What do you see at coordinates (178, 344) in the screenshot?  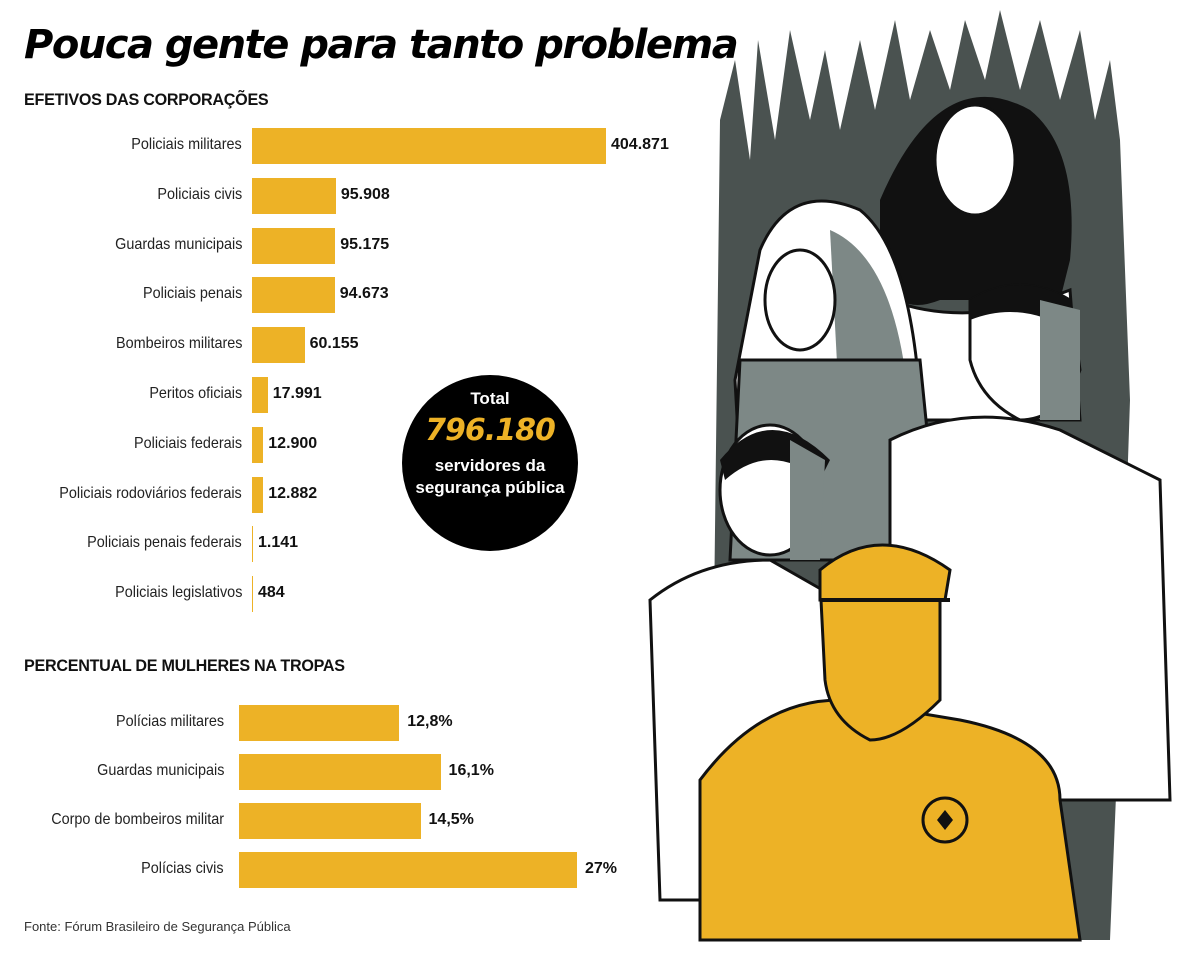 I see `bar-label: Bombeiros militares` at bounding box center [178, 344].